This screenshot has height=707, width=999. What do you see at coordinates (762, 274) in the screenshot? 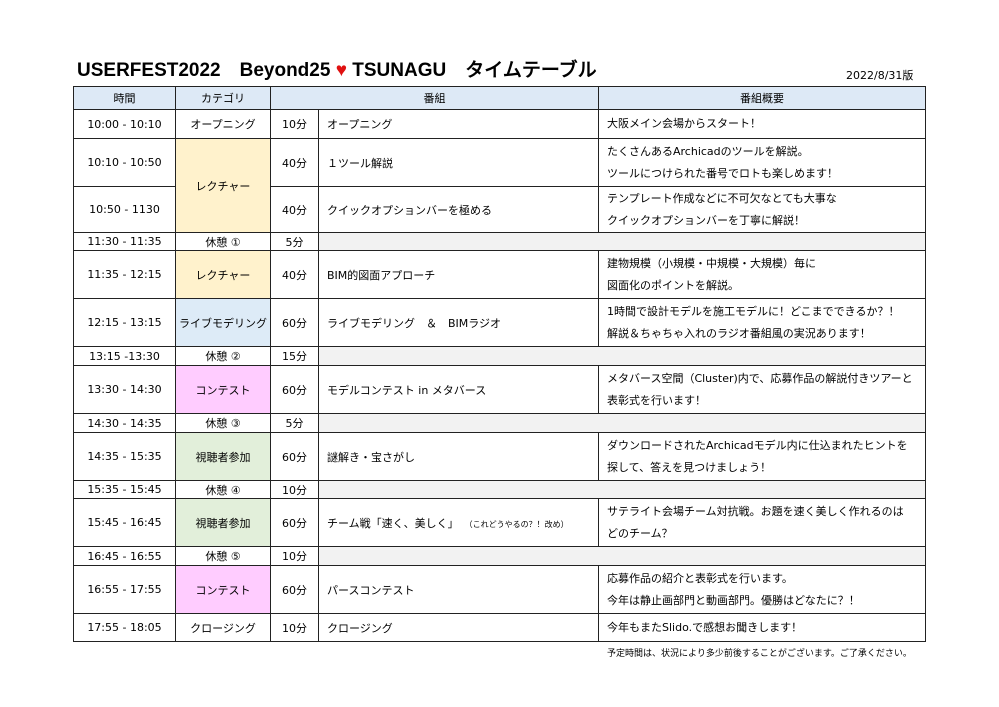
I see `summary-cell: 建物規模（小規模・中規模・大規模）毎に 図面化のポイントを解説。` at bounding box center [762, 274].